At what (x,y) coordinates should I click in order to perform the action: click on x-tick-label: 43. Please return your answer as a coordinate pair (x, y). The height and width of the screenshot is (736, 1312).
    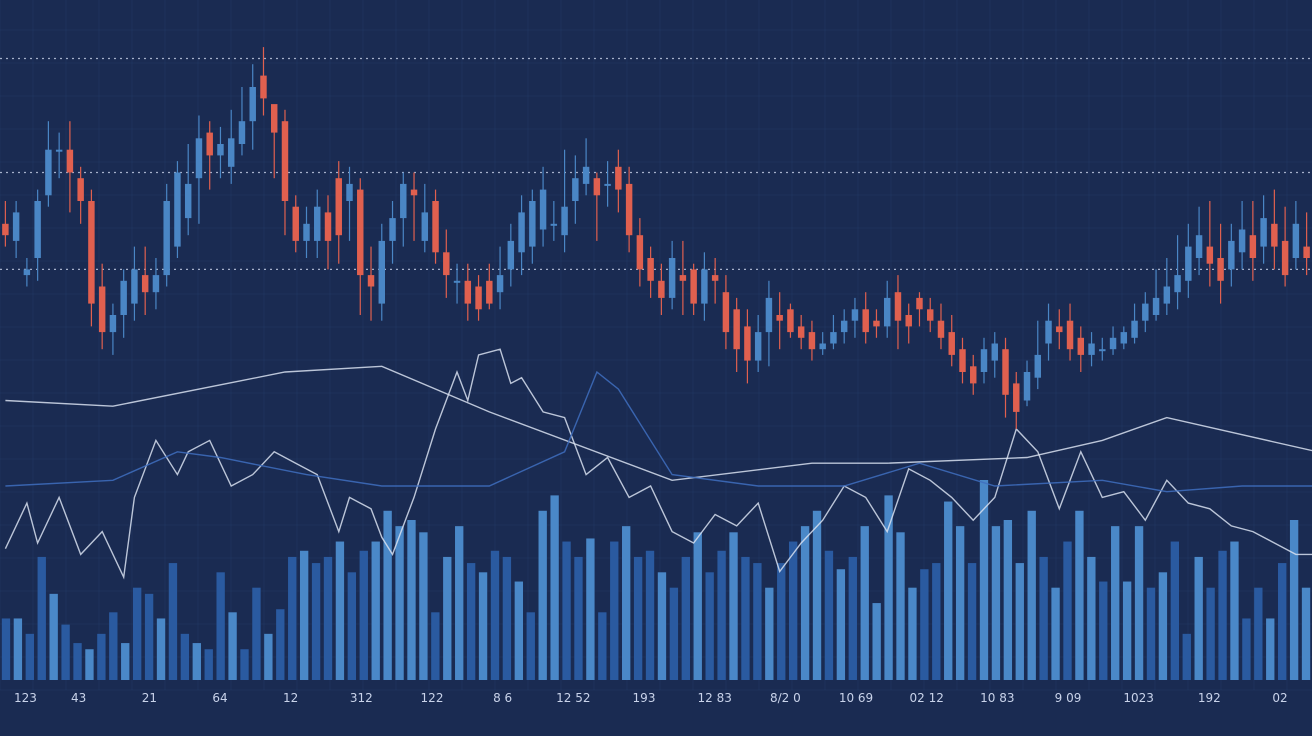
    Looking at the image, I should click on (78, 698).